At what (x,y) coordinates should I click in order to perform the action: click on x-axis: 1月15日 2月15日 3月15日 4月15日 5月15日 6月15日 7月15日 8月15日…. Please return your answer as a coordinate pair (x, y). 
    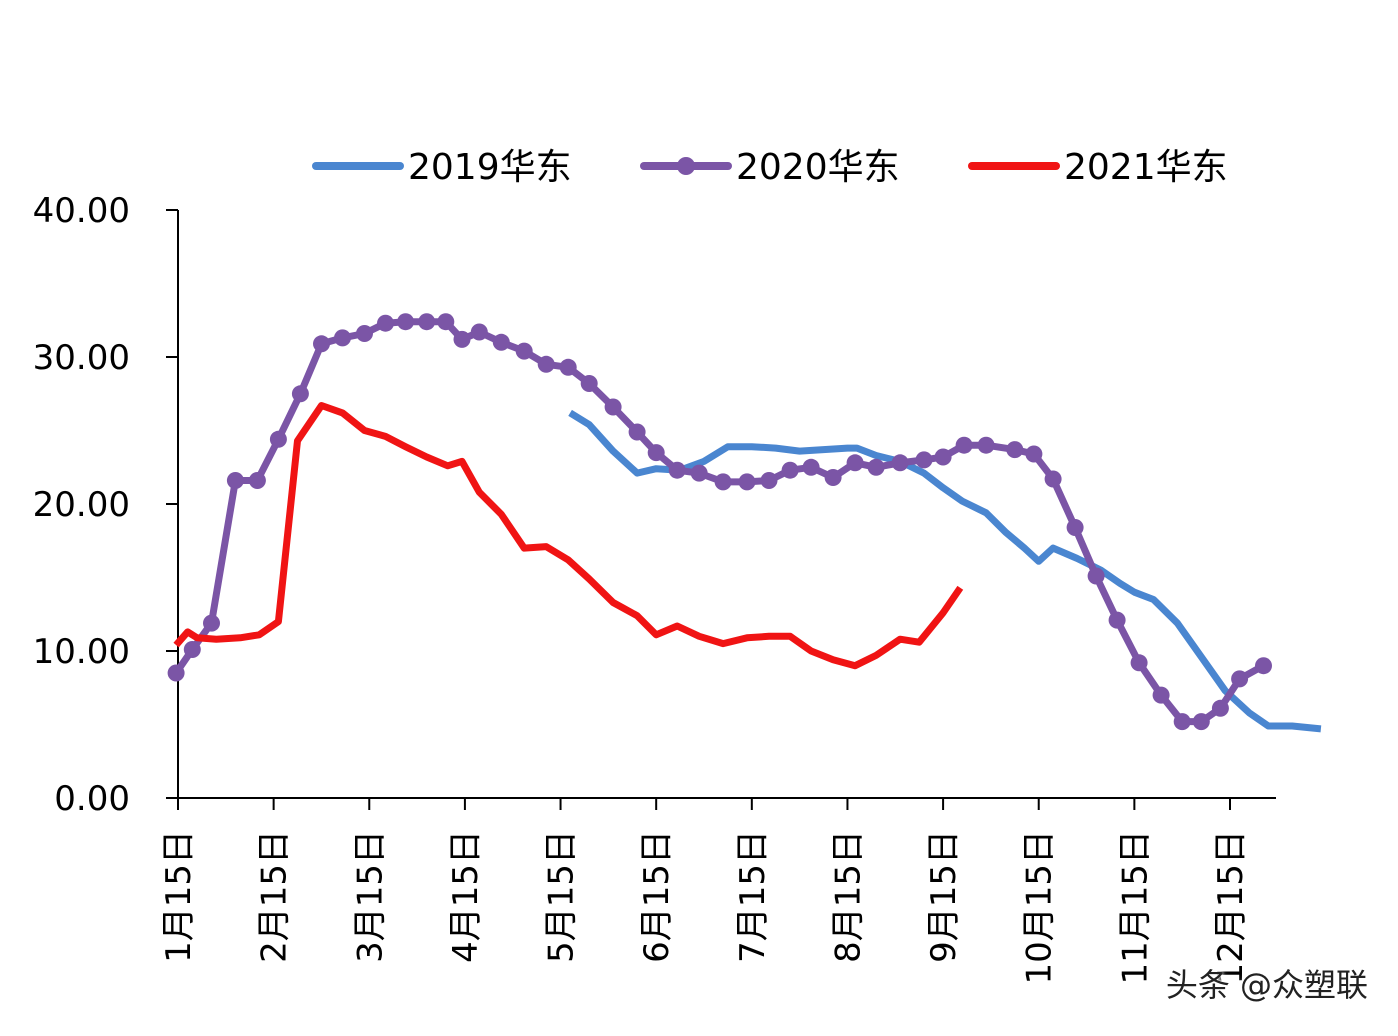
    Looking at the image, I should click on (717, 891).